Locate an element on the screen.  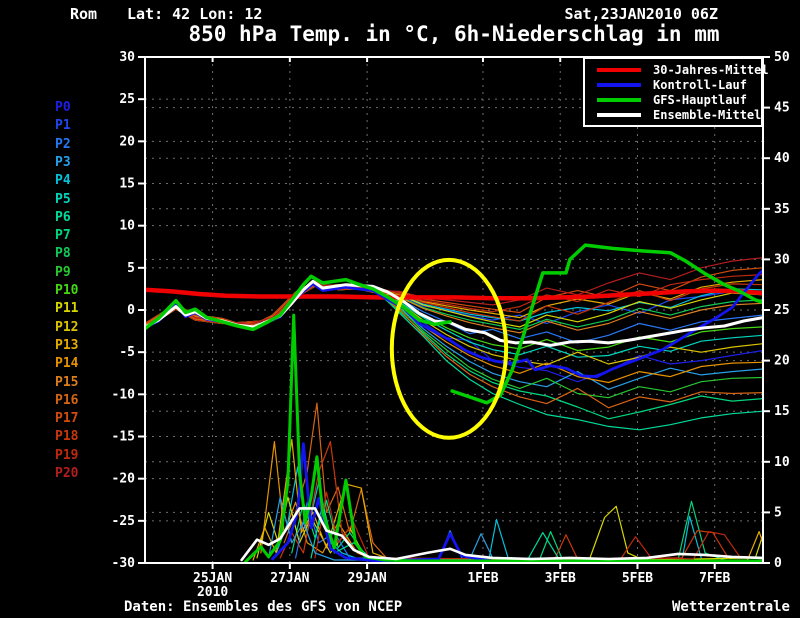
station-coordinates: Lat: 42 Lon: 12 is located at coordinates (195, 14).